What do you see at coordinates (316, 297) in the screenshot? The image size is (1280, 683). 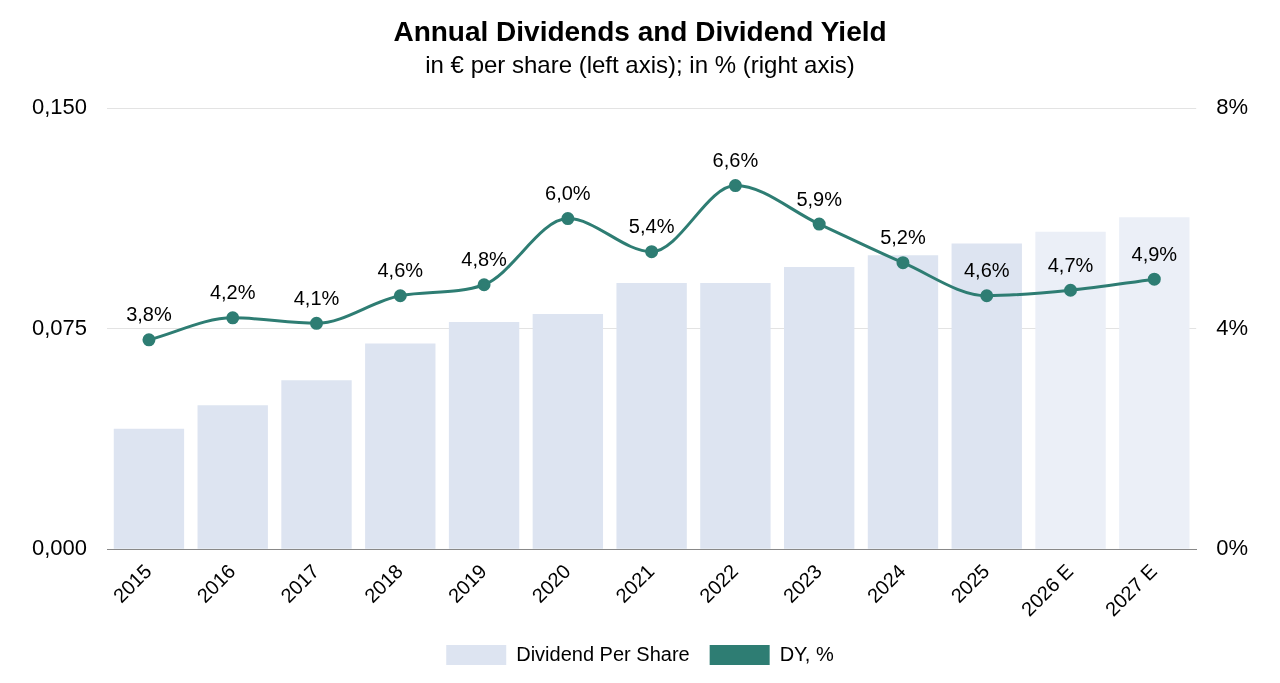 I see `data-label: 4,1%` at bounding box center [316, 297].